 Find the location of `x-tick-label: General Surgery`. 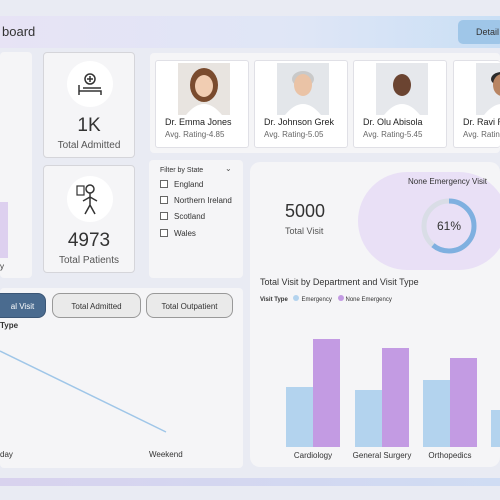

x-tick-label: General Surgery is located at coordinates (382, 455).